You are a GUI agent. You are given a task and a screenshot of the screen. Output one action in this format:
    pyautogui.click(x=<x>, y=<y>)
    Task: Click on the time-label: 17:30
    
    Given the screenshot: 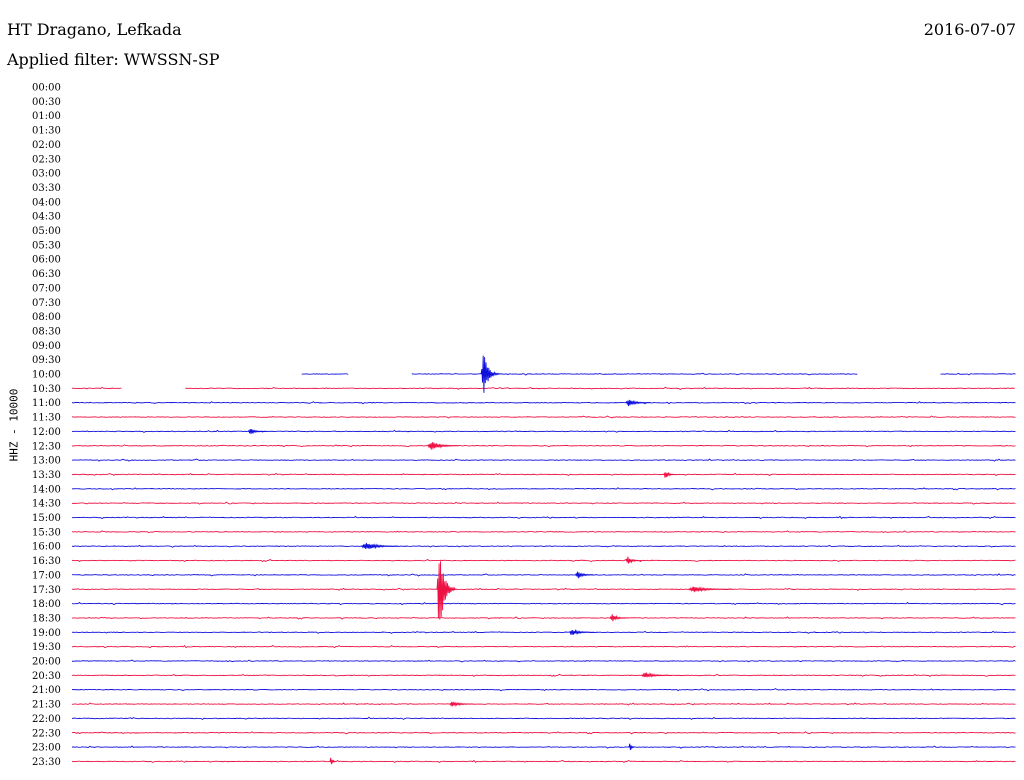 What is the action you would take?
    pyautogui.click(x=46, y=590)
    